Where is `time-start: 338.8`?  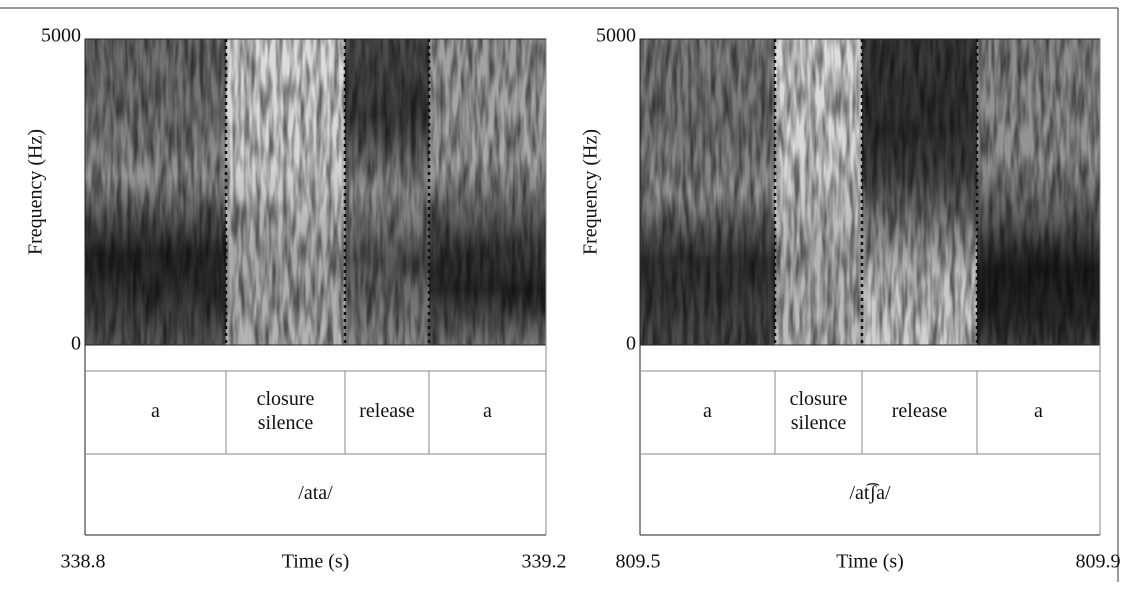 time-start: 338.8 is located at coordinates (83, 562).